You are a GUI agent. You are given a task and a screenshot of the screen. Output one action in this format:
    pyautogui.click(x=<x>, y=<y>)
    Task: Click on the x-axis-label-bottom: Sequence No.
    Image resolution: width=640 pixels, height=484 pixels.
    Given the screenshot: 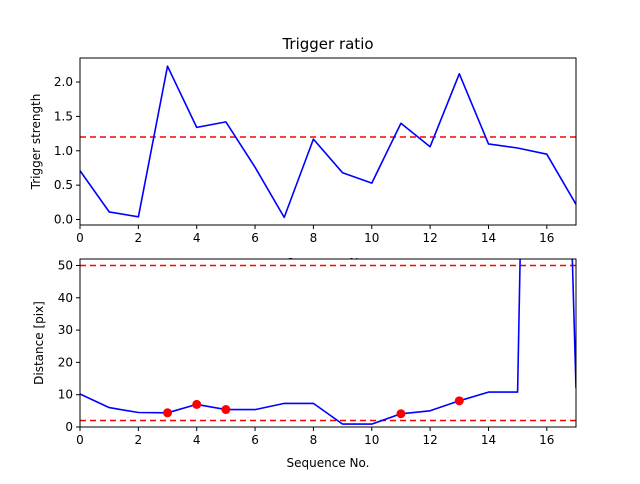 What is the action you would take?
    pyautogui.click(x=328, y=463)
    